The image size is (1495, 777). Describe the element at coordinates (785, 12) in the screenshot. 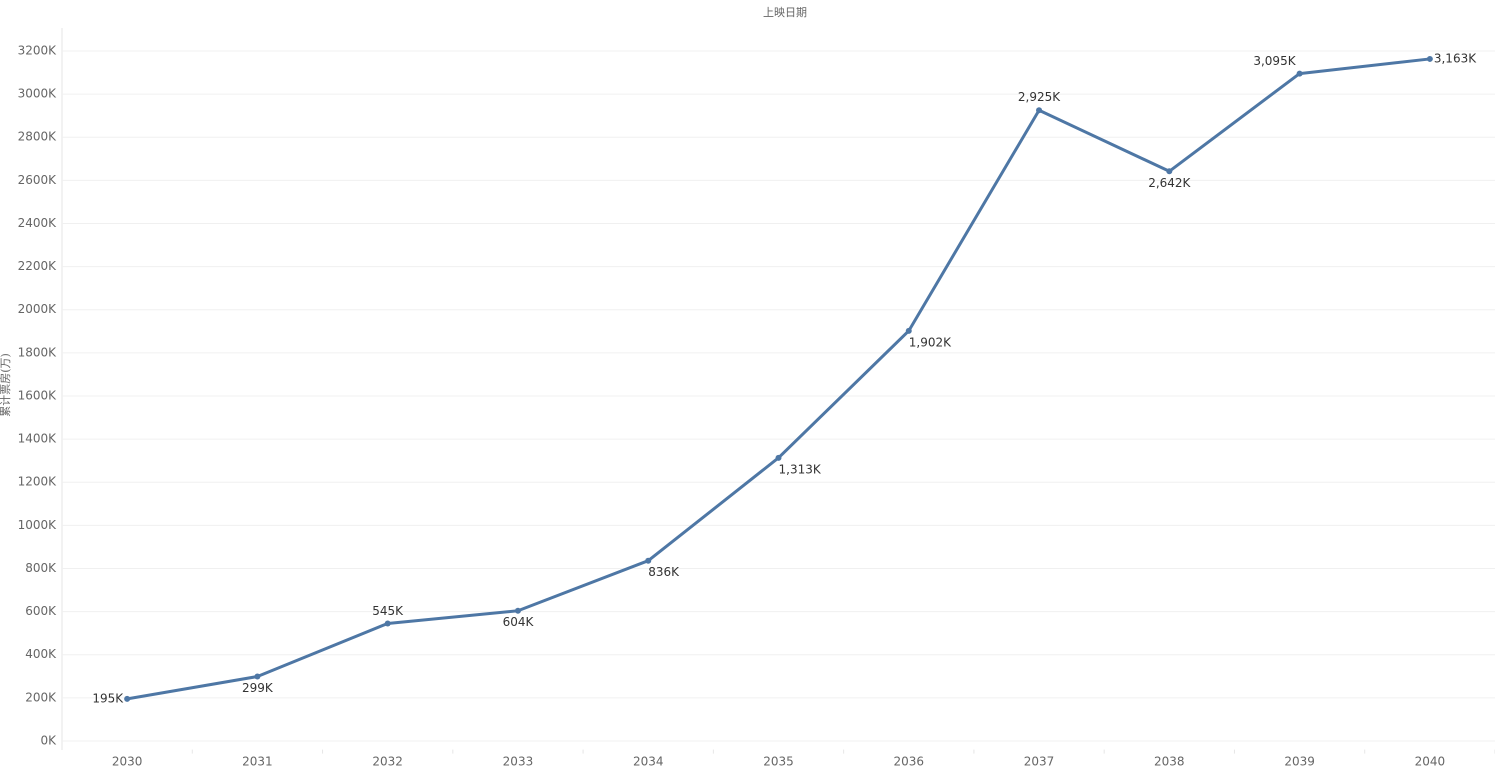

I see `chart-title: 上映日期` at that location.